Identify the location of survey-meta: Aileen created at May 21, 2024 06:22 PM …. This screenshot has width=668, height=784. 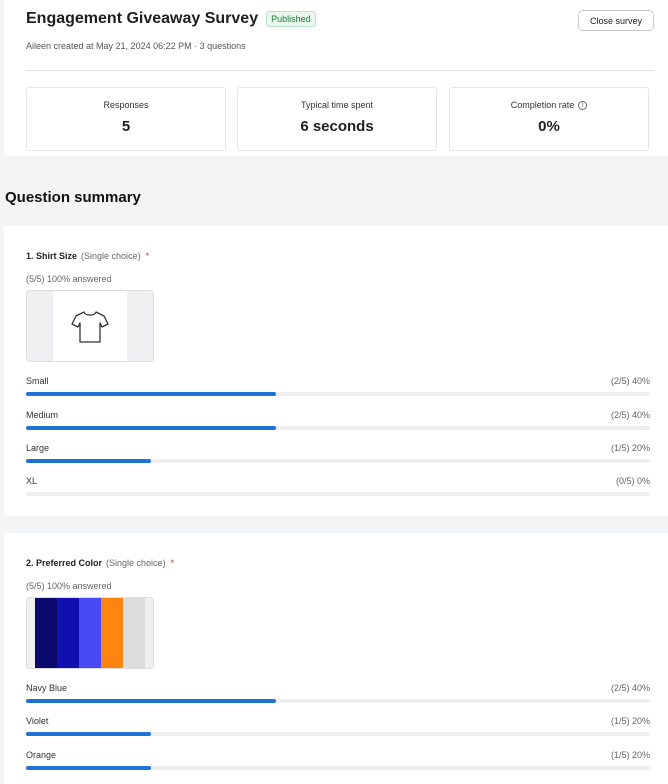
(136, 46).